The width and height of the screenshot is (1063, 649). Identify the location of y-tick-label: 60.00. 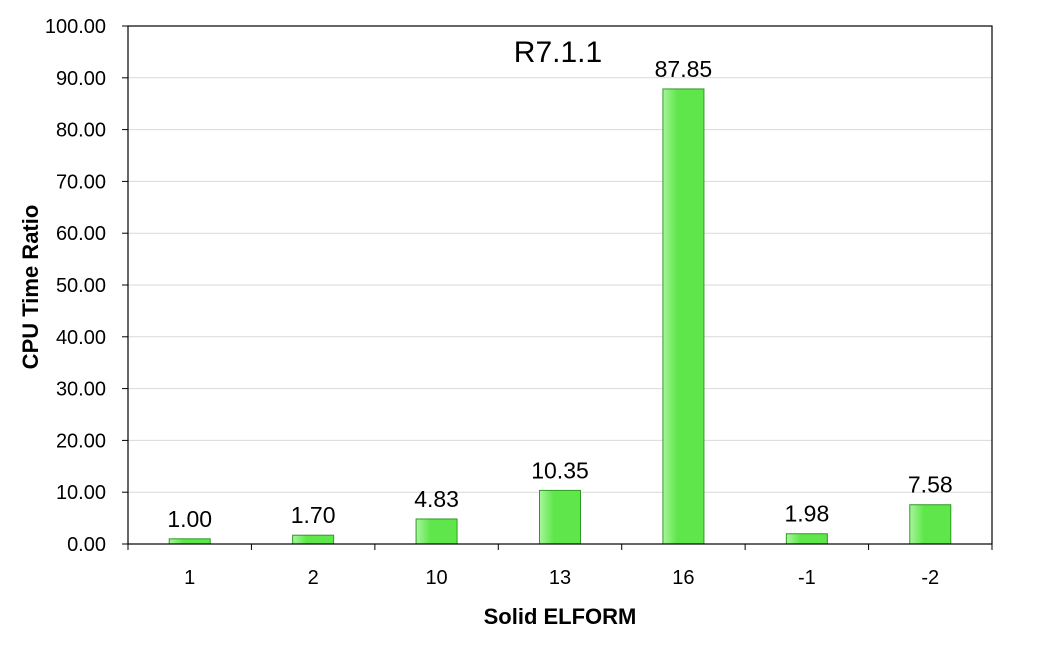
(81, 234).